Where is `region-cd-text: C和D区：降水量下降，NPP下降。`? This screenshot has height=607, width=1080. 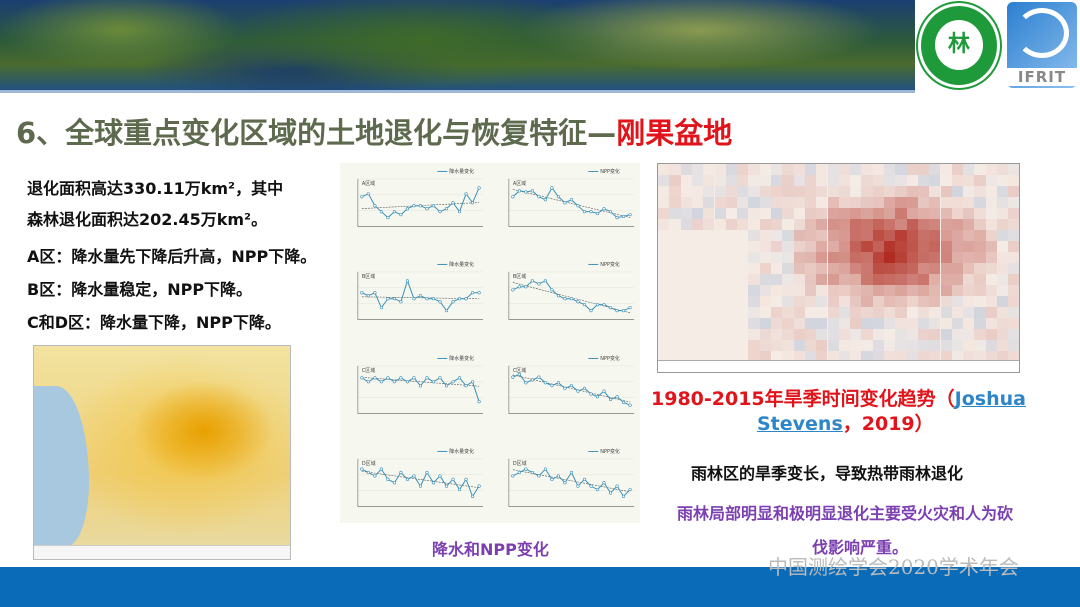 region-cd-text: C和D区：降水量下降，NPP下降。 is located at coordinates (154, 322).